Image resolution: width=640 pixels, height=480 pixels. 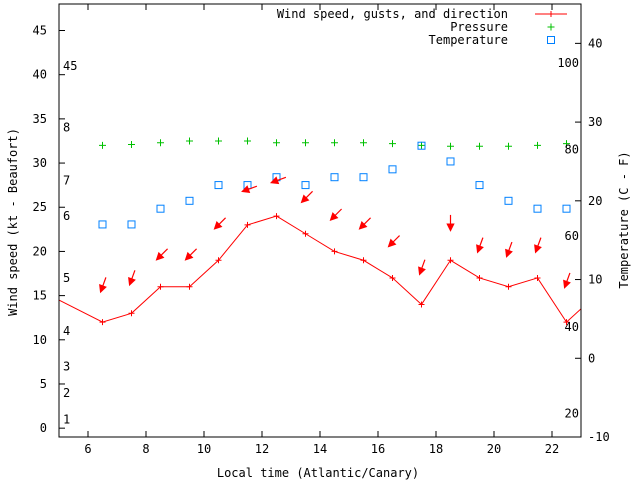 I want to click on y-tick-label: 0, so click(x=43, y=428).